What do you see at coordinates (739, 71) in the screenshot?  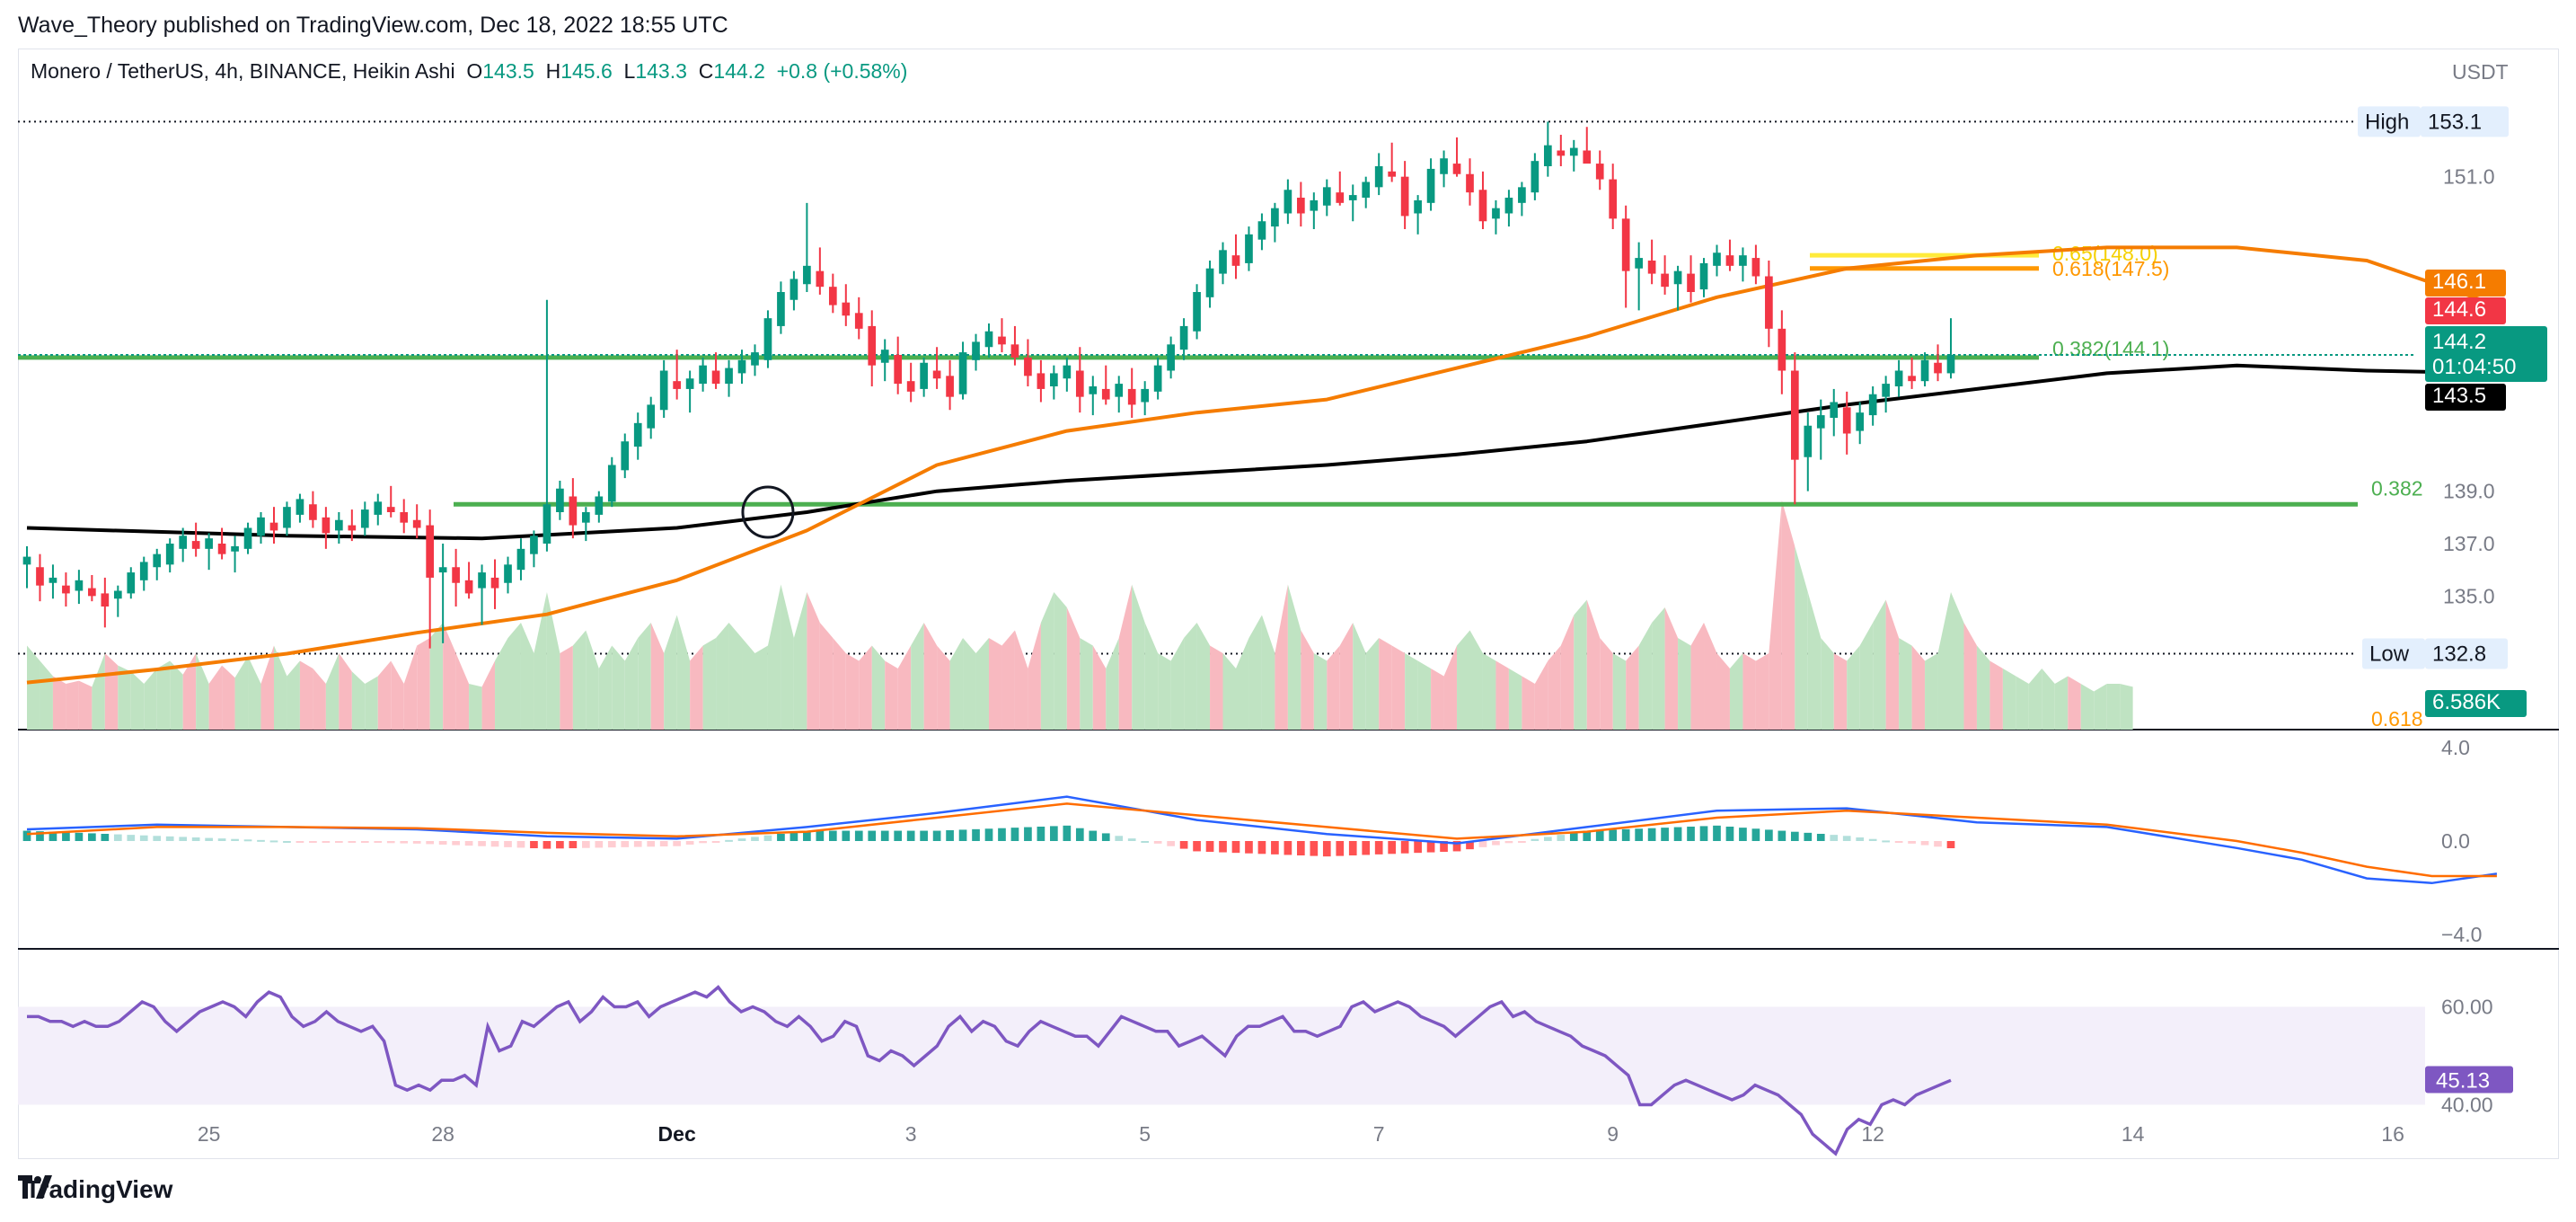 I see `legend-close: 144.2` at bounding box center [739, 71].